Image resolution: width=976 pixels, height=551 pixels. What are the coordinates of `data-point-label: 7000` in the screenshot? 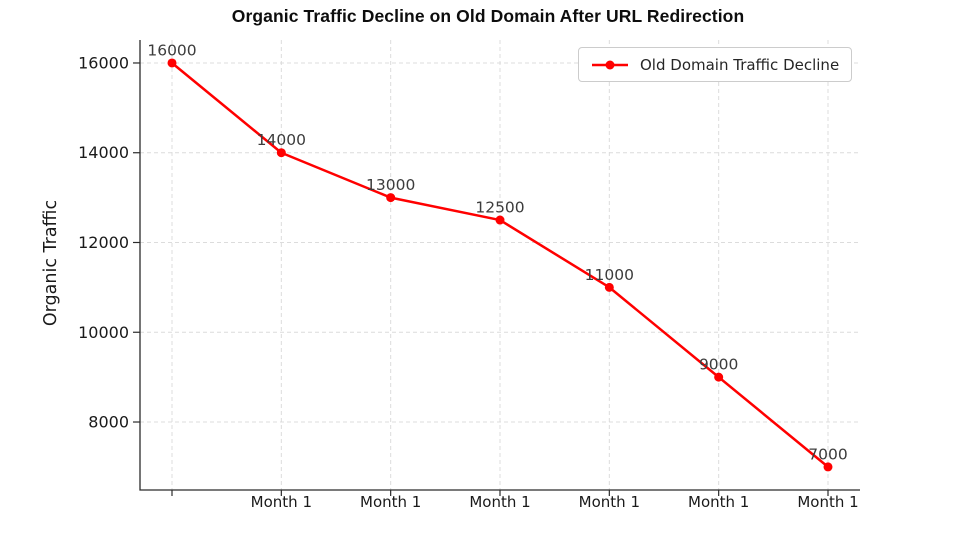 It's located at (827, 454).